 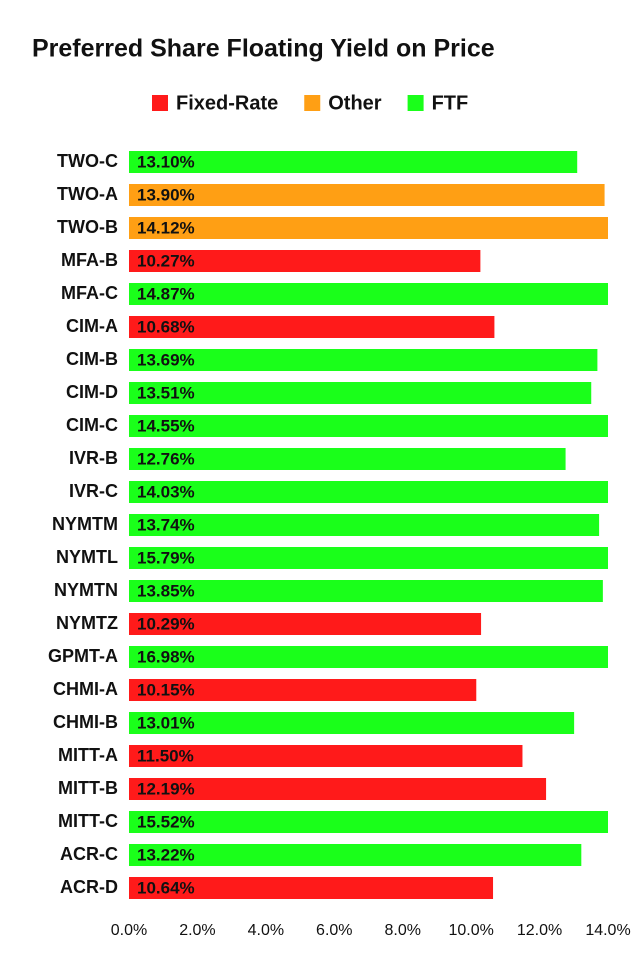 I want to click on x-tick-label: 2.0%, so click(x=197, y=930).